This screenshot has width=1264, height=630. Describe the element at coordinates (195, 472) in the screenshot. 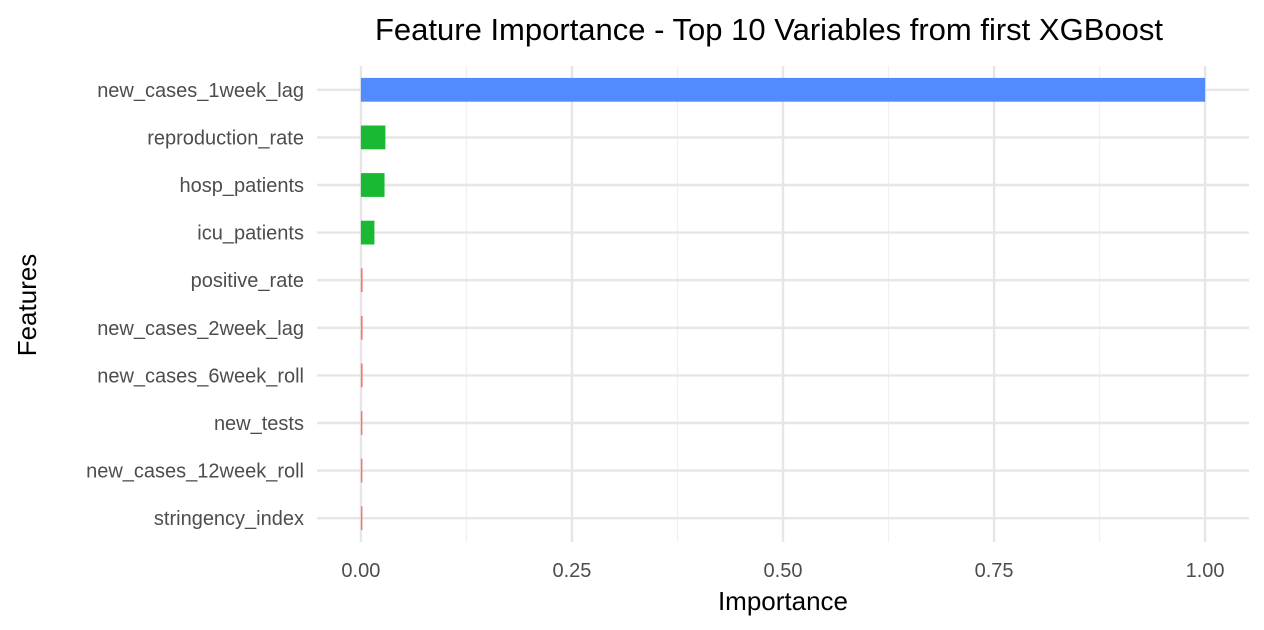

I see `y-tick-label: new_cases_12week_roll` at that location.